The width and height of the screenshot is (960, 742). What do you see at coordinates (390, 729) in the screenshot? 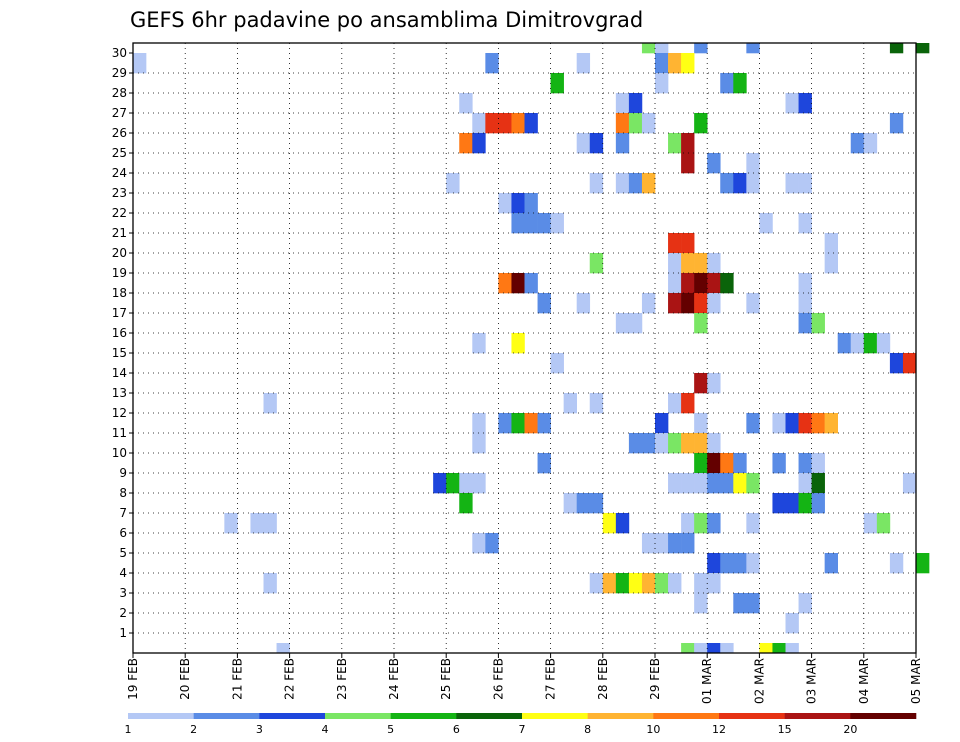
I see `colorbar-label: 5` at bounding box center [390, 729].